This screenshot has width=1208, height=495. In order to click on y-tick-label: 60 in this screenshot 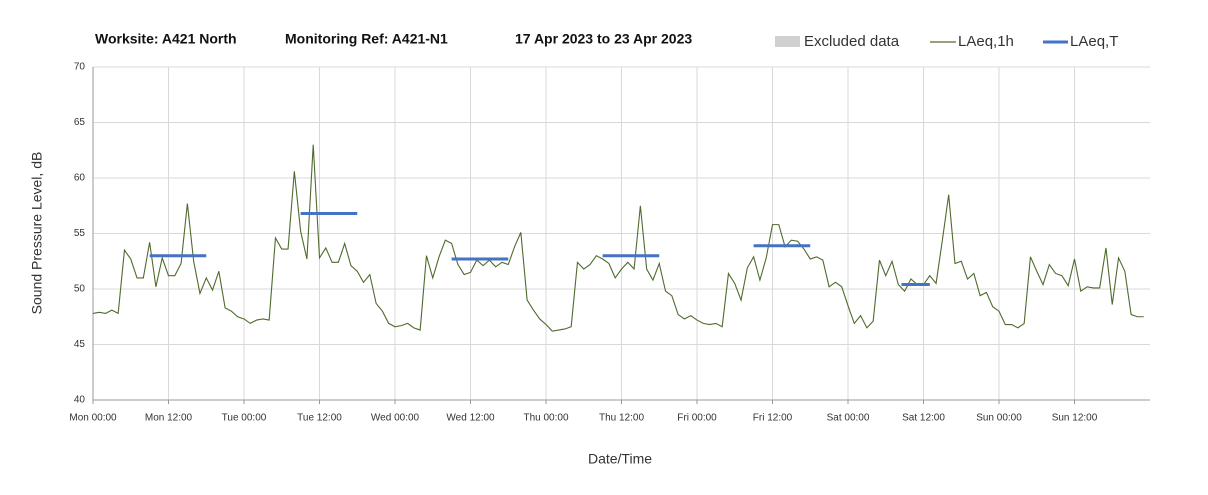, I will do `click(80, 178)`.